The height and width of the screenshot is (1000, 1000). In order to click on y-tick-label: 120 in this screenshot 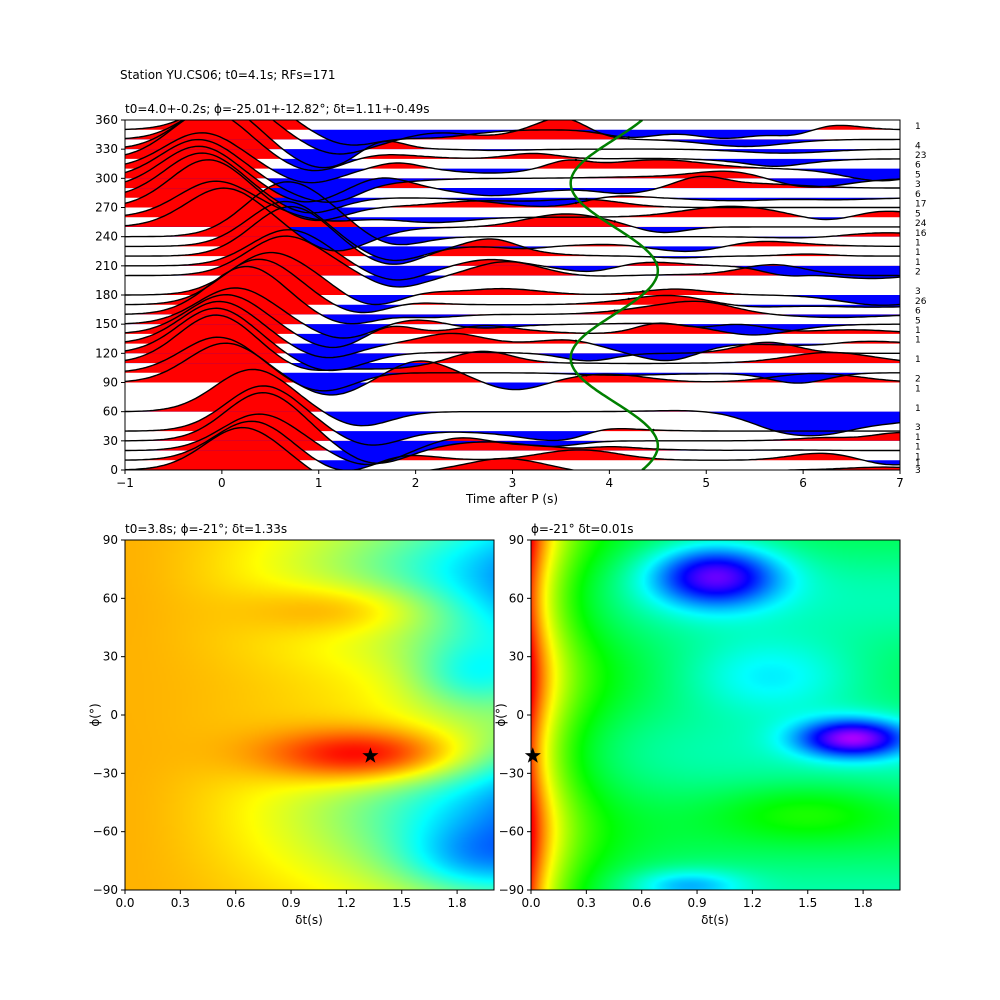, I will do `click(106, 353)`.